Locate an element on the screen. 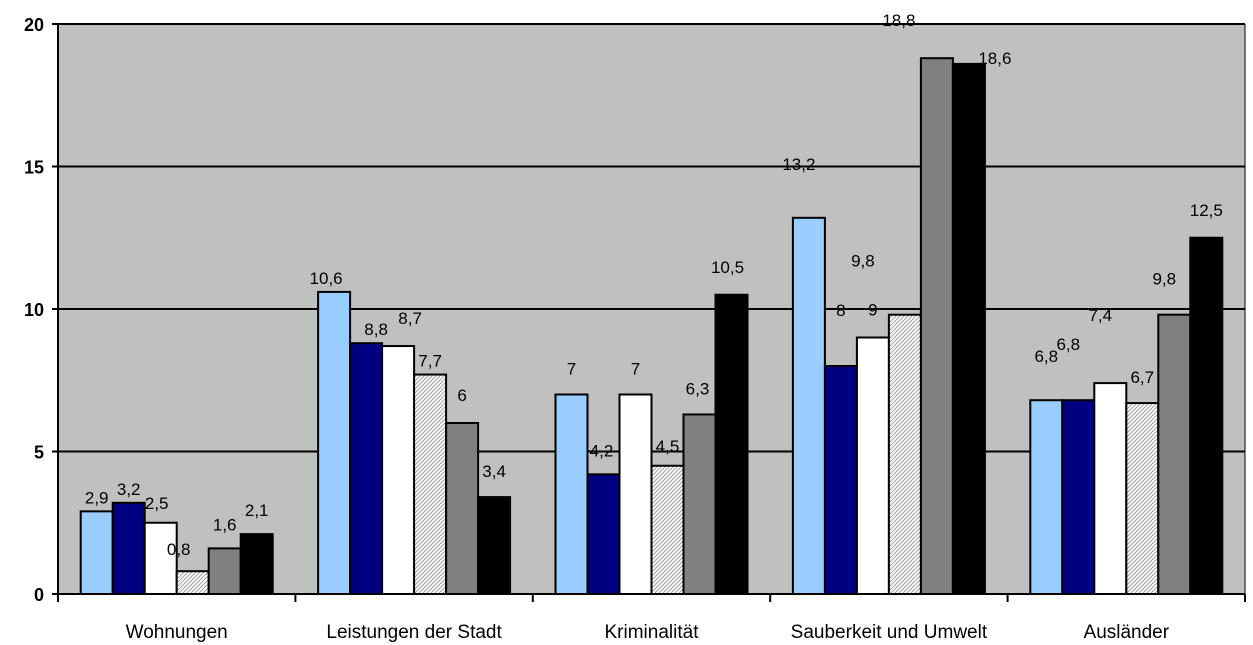  data-label: 6,7 is located at coordinates (1142, 377).